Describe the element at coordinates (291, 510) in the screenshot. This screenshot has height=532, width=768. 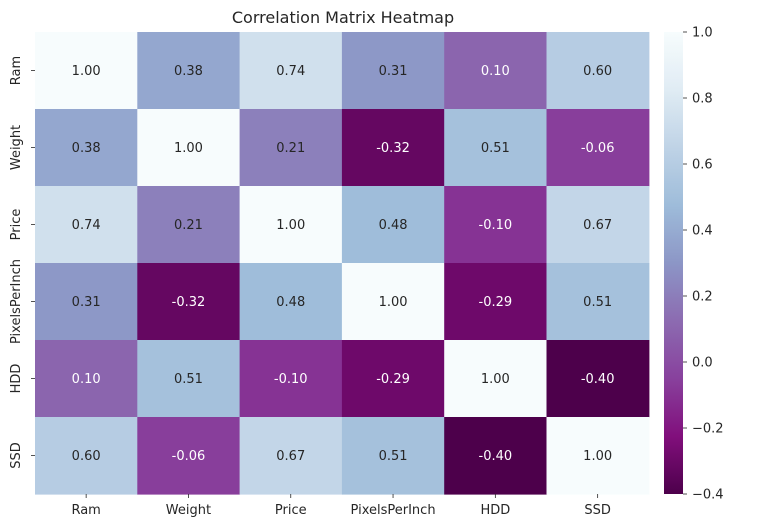
I see `x-tick-label: Price` at that location.